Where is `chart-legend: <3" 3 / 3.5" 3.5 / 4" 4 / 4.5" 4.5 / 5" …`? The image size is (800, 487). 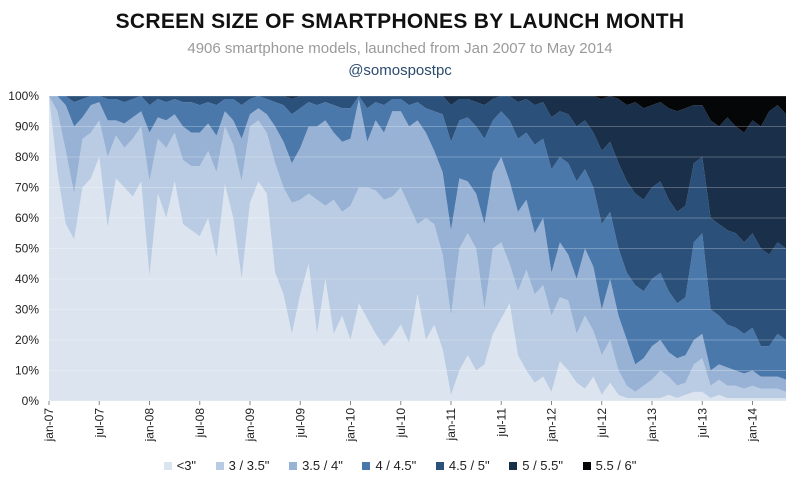
chart-legend: <3" 3 / 3.5" 3.5 / 4" 4 / 4.5" 4.5 / 5" … is located at coordinates (400, 465).